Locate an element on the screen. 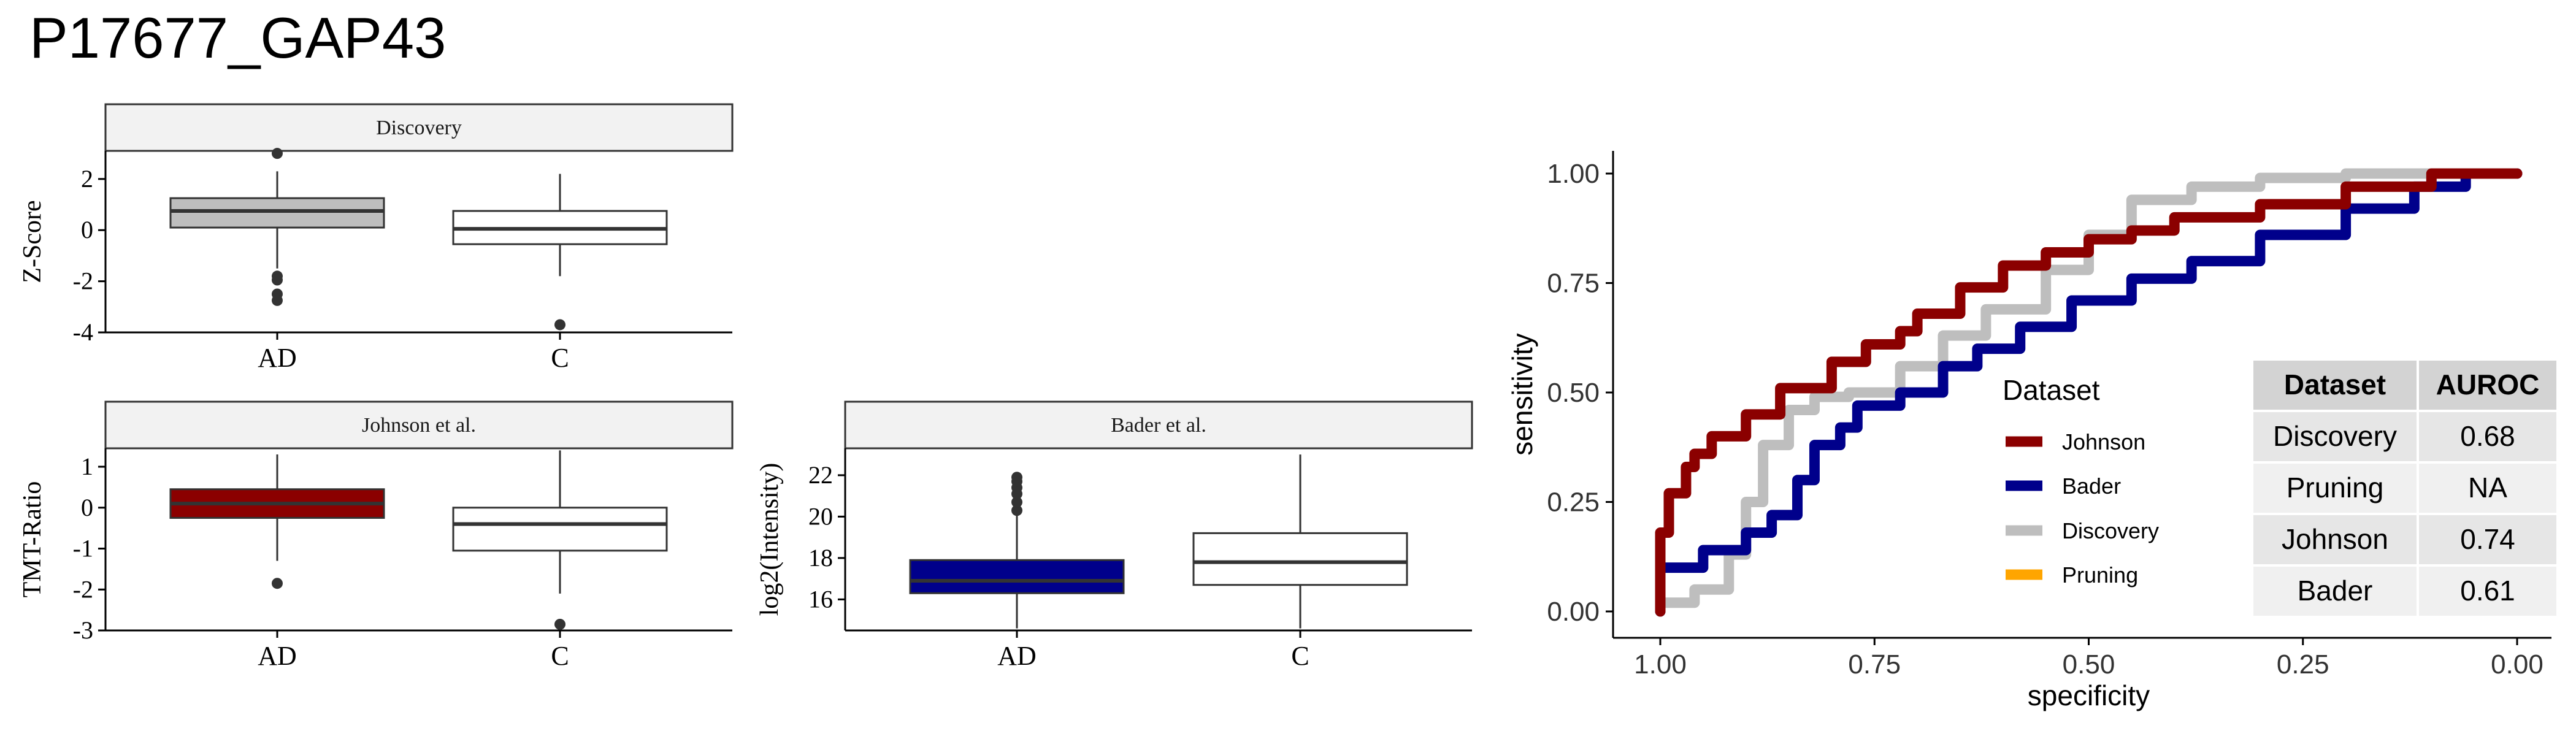  y-axis-title: Z-Score is located at coordinates (32, 242).